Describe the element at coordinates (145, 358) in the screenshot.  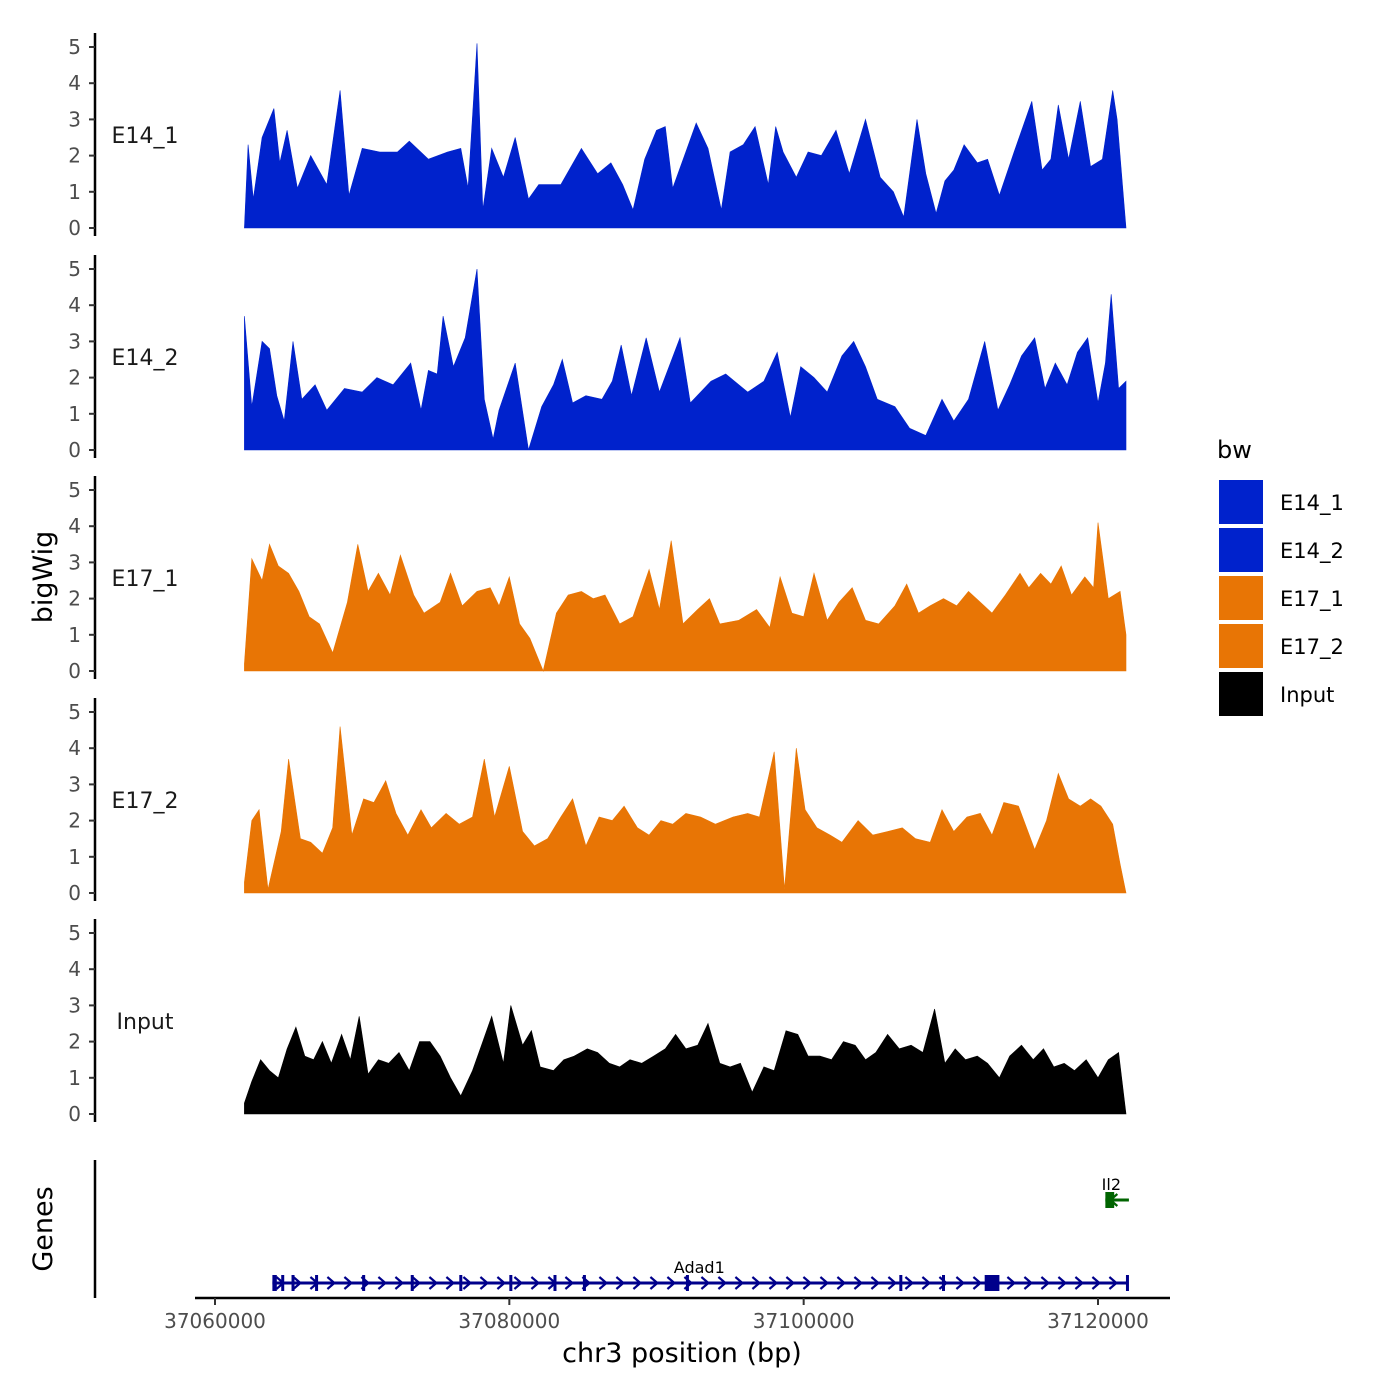
I see `track-label-E14_2: E14_2` at that location.